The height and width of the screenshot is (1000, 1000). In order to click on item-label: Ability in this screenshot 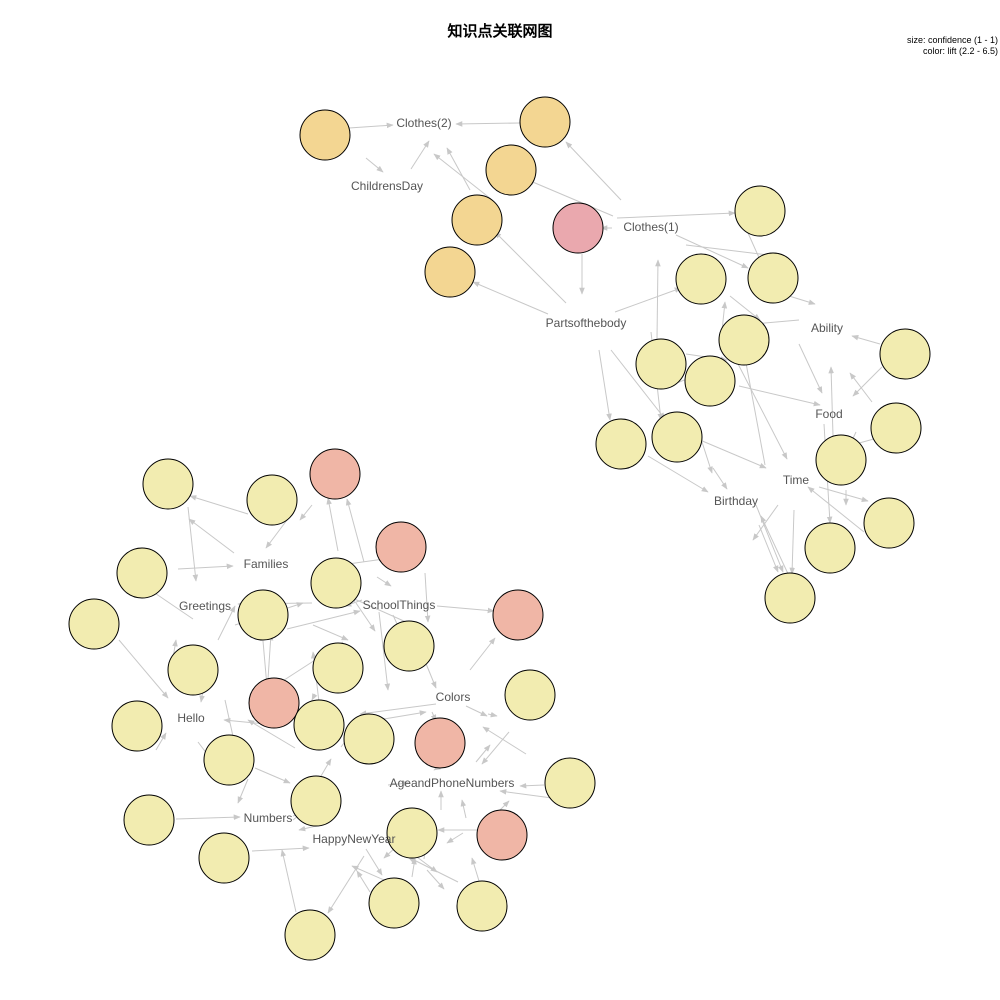, I will do `click(827, 328)`.